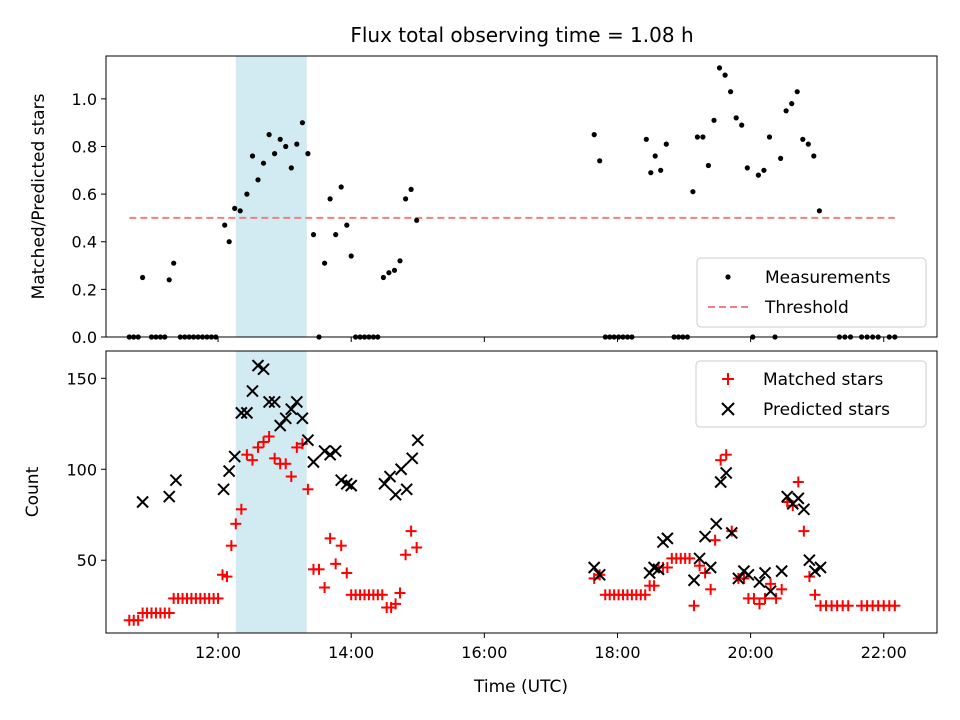 This screenshot has width=960, height=720. Describe the element at coordinates (84, 146) in the screenshot. I see `top-ytick-label-4: 0.8` at that location.